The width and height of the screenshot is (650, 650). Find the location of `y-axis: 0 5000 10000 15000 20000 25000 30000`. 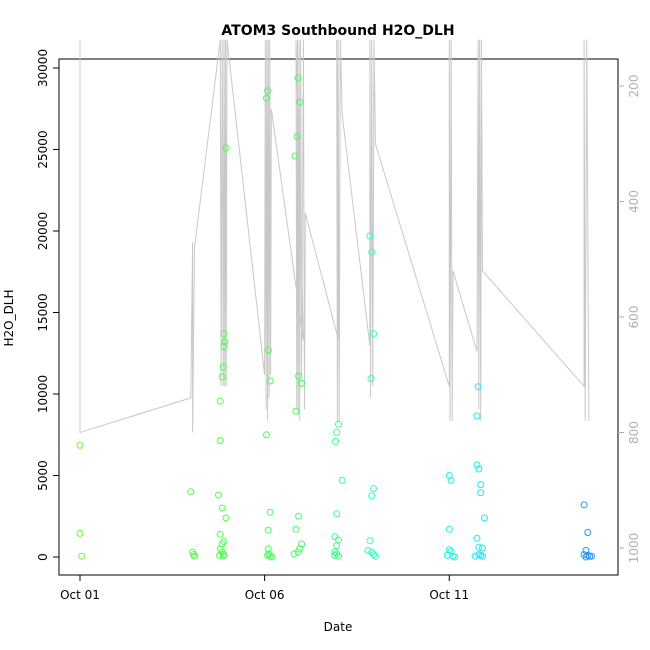

y-axis: 0 5000 10000 15000 20000 25000 30000 is located at coordinates (47, 305).